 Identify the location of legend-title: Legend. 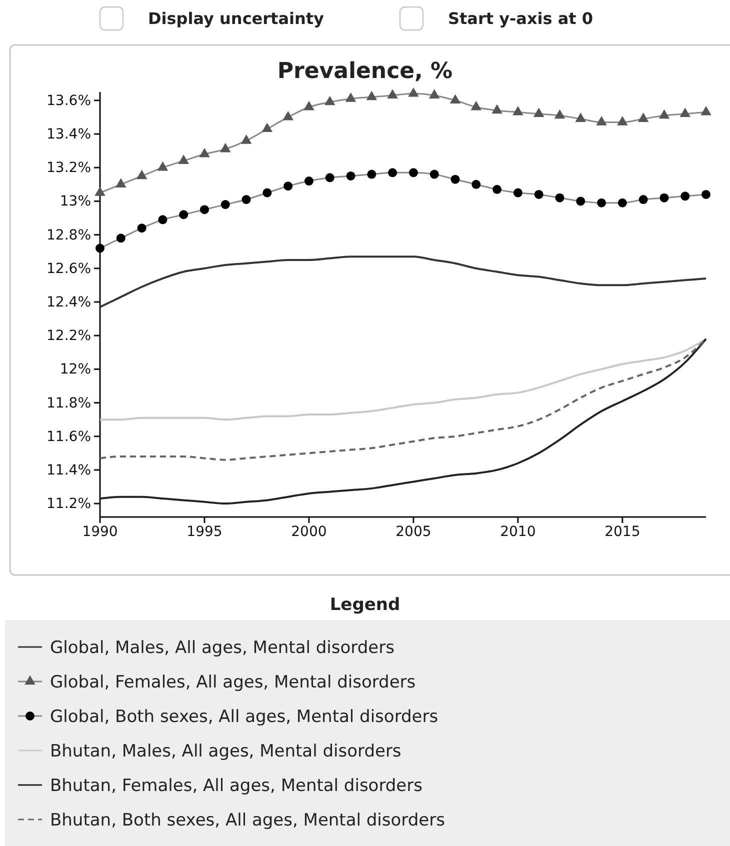
(365, 605).